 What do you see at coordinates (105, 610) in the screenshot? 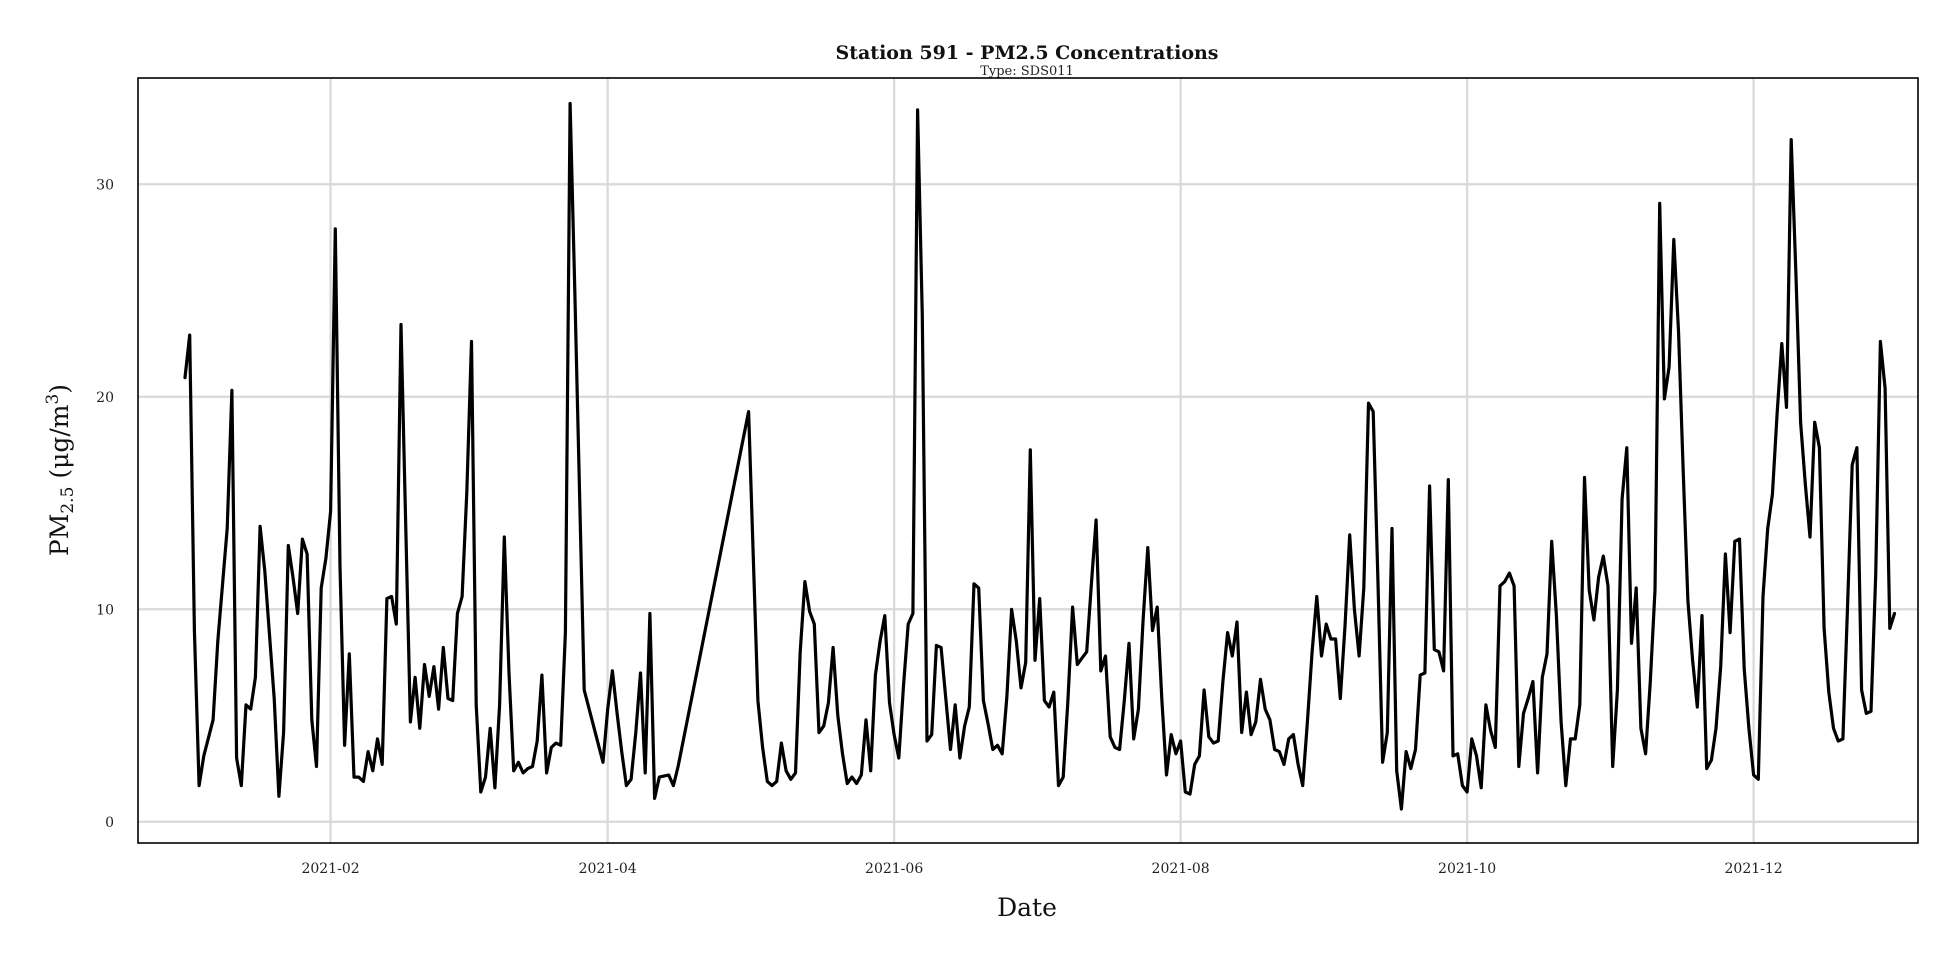
I see `y-tick-label: 10` at bounding box center [105, 610].